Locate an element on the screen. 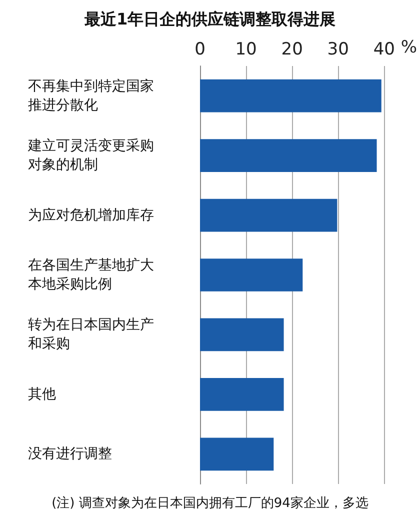  x-tick-label: 20 is located at coordinates (292, 50).